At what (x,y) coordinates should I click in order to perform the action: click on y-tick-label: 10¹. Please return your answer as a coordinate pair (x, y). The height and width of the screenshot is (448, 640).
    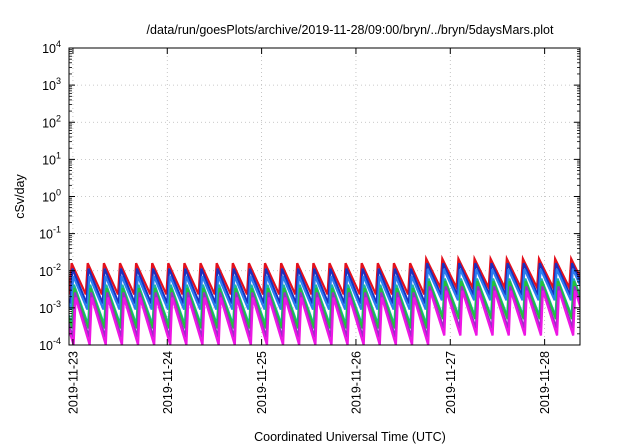
    Looking at the image, I should click on (51, 158).